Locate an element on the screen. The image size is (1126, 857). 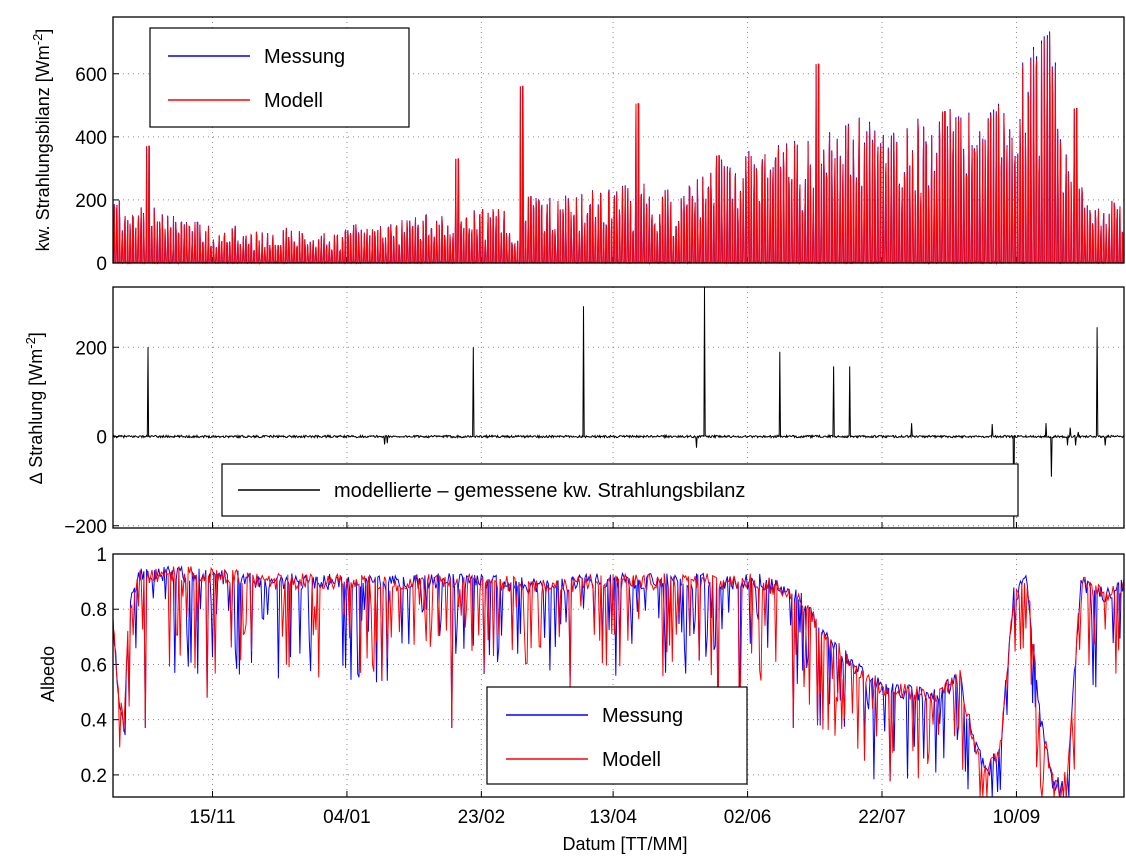
y-tick-label: 0.2 is located at coordinates (94, 776).